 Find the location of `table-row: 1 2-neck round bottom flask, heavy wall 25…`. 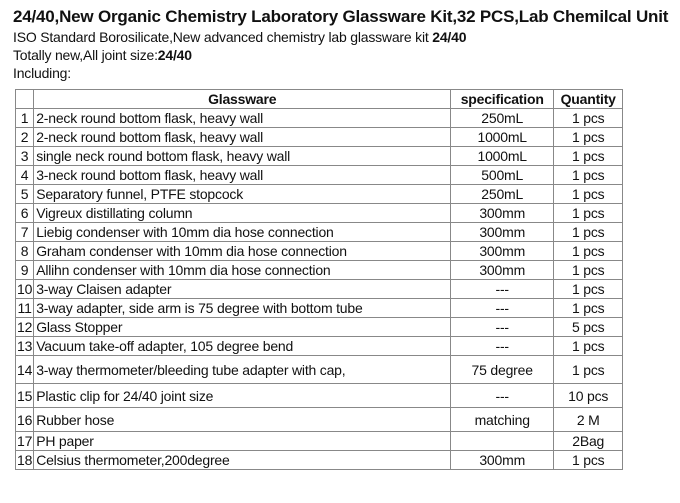

table-row: 1 2-neck round bottom flask, heavy wall 25… is located at coordinates (319, 118).